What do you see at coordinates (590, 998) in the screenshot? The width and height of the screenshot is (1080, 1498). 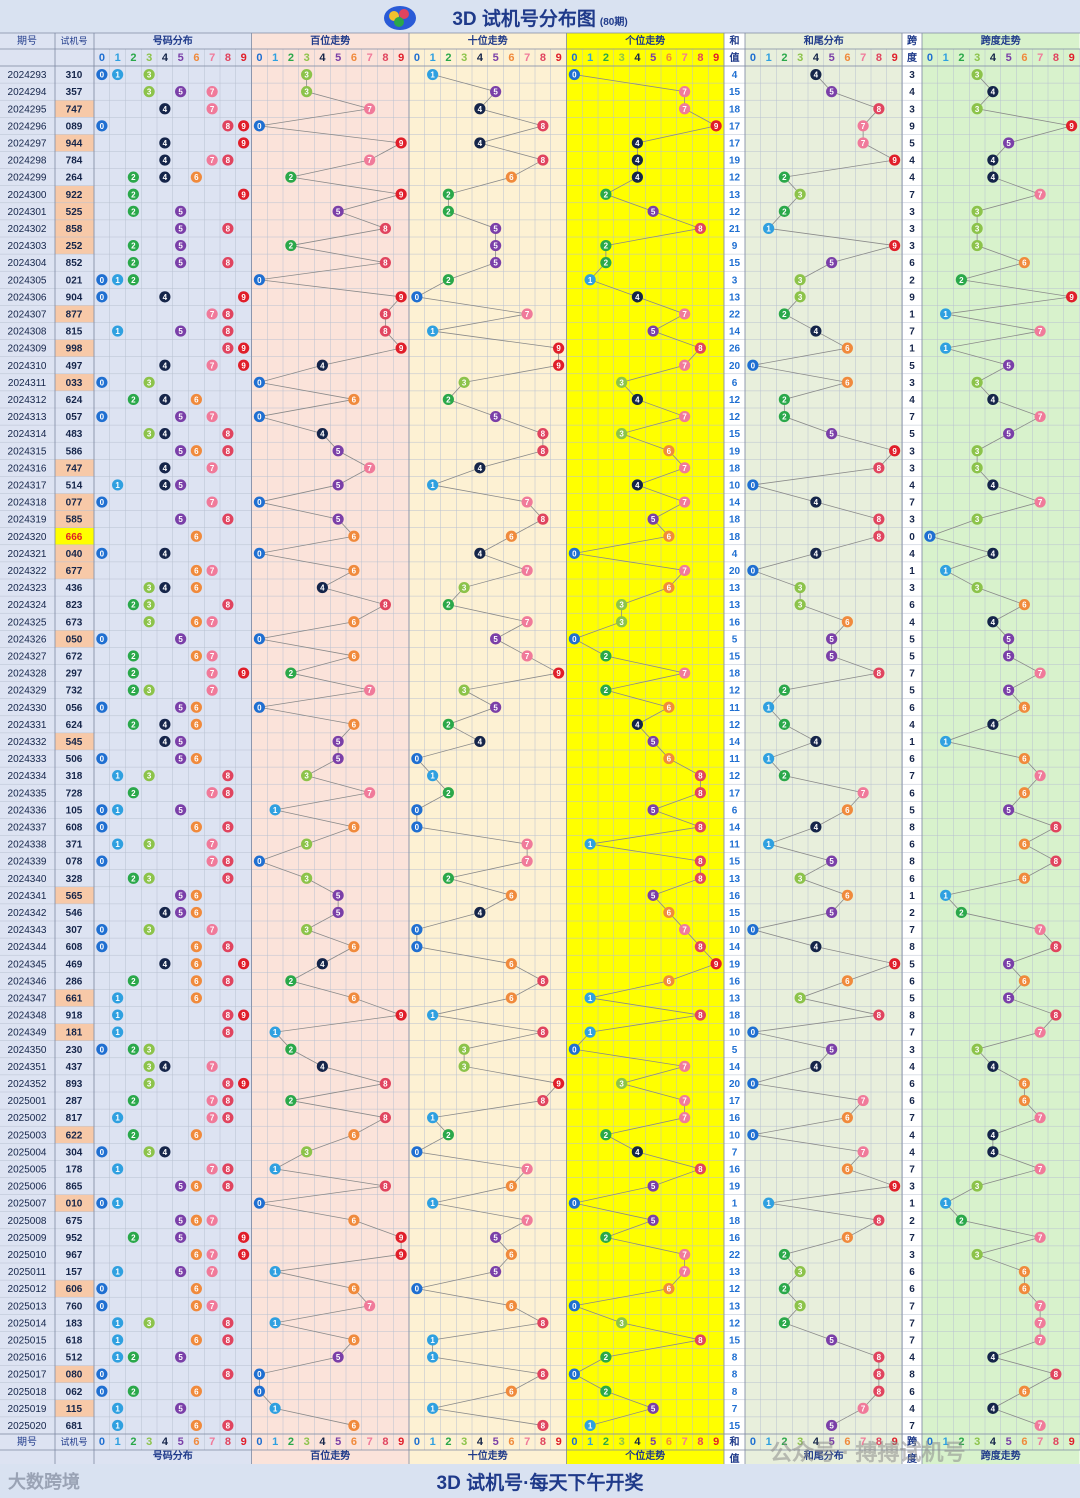 I see `units-ball-label: 1` at bounding box center [590, 998].